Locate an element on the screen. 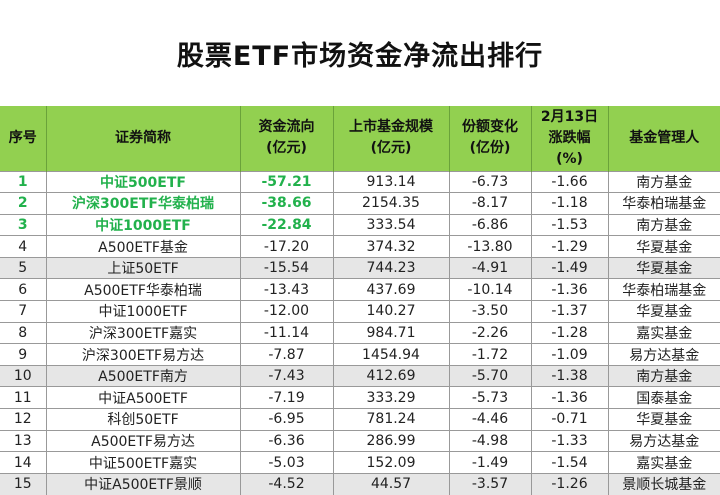 Image resolution: width=720 pixels, height=495 pixels. share-change-cell: -1.72 is located at coordinates (489, 354).